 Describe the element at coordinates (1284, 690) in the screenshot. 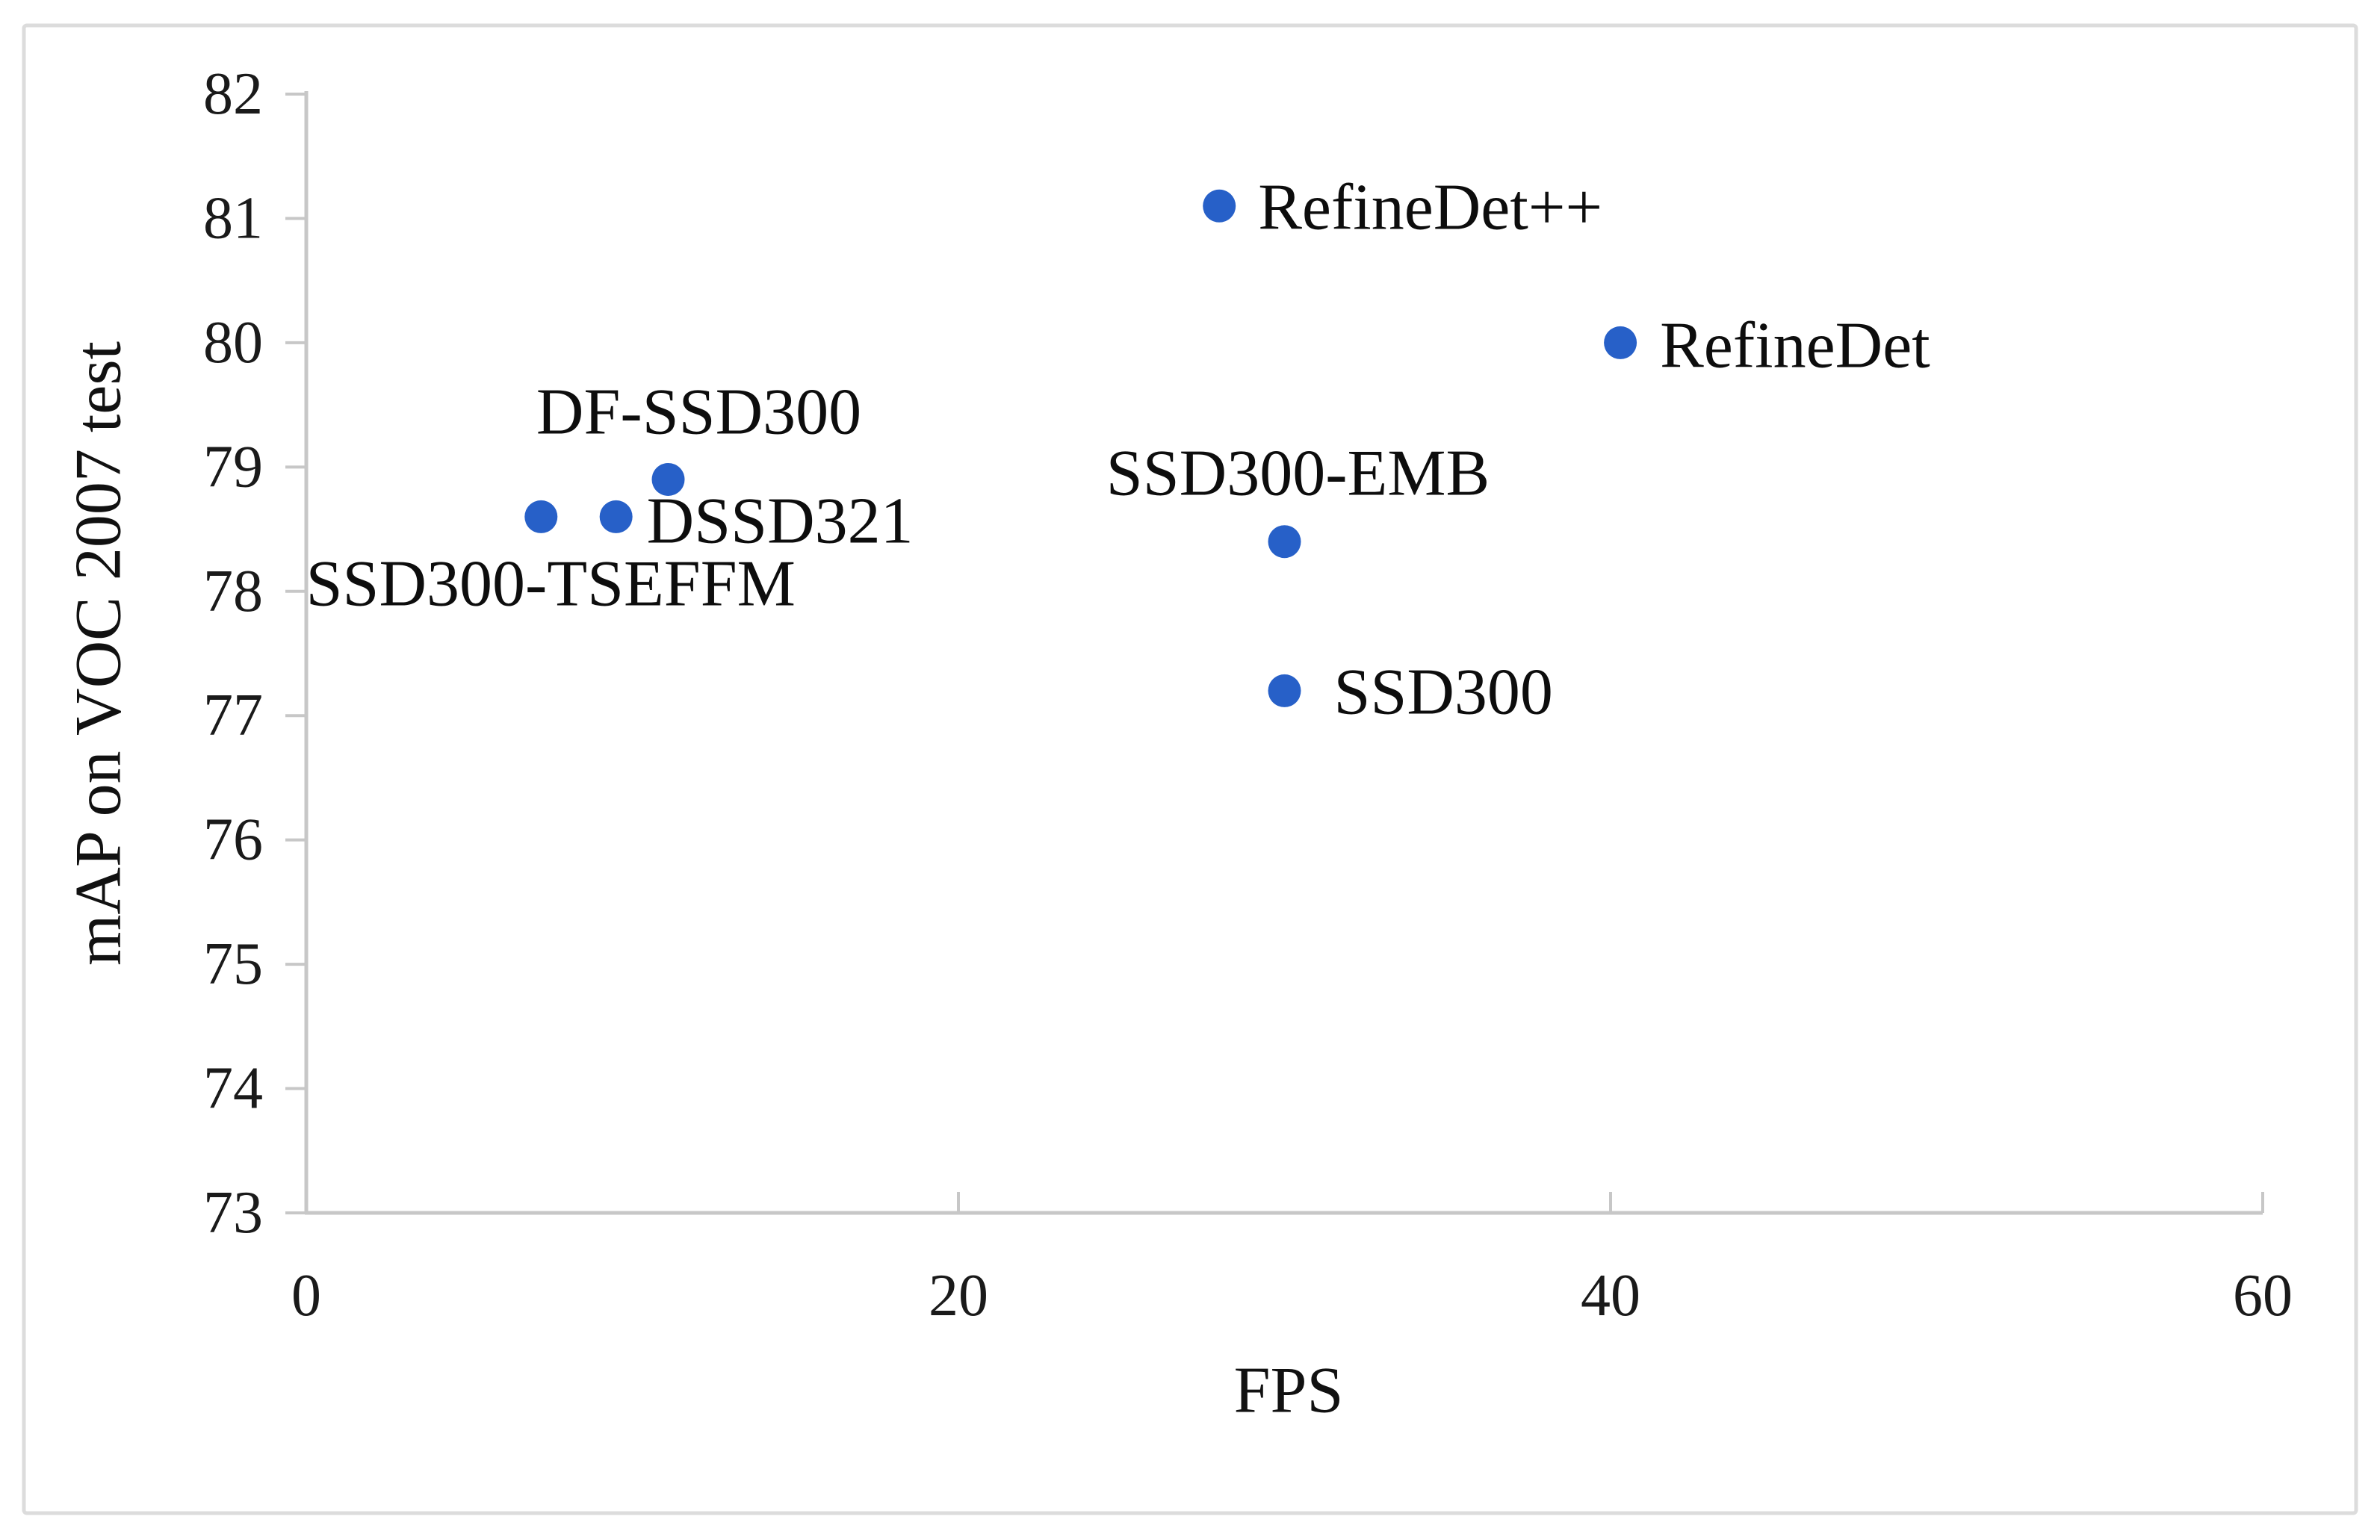

I see `data-point-ssd300` at that location.